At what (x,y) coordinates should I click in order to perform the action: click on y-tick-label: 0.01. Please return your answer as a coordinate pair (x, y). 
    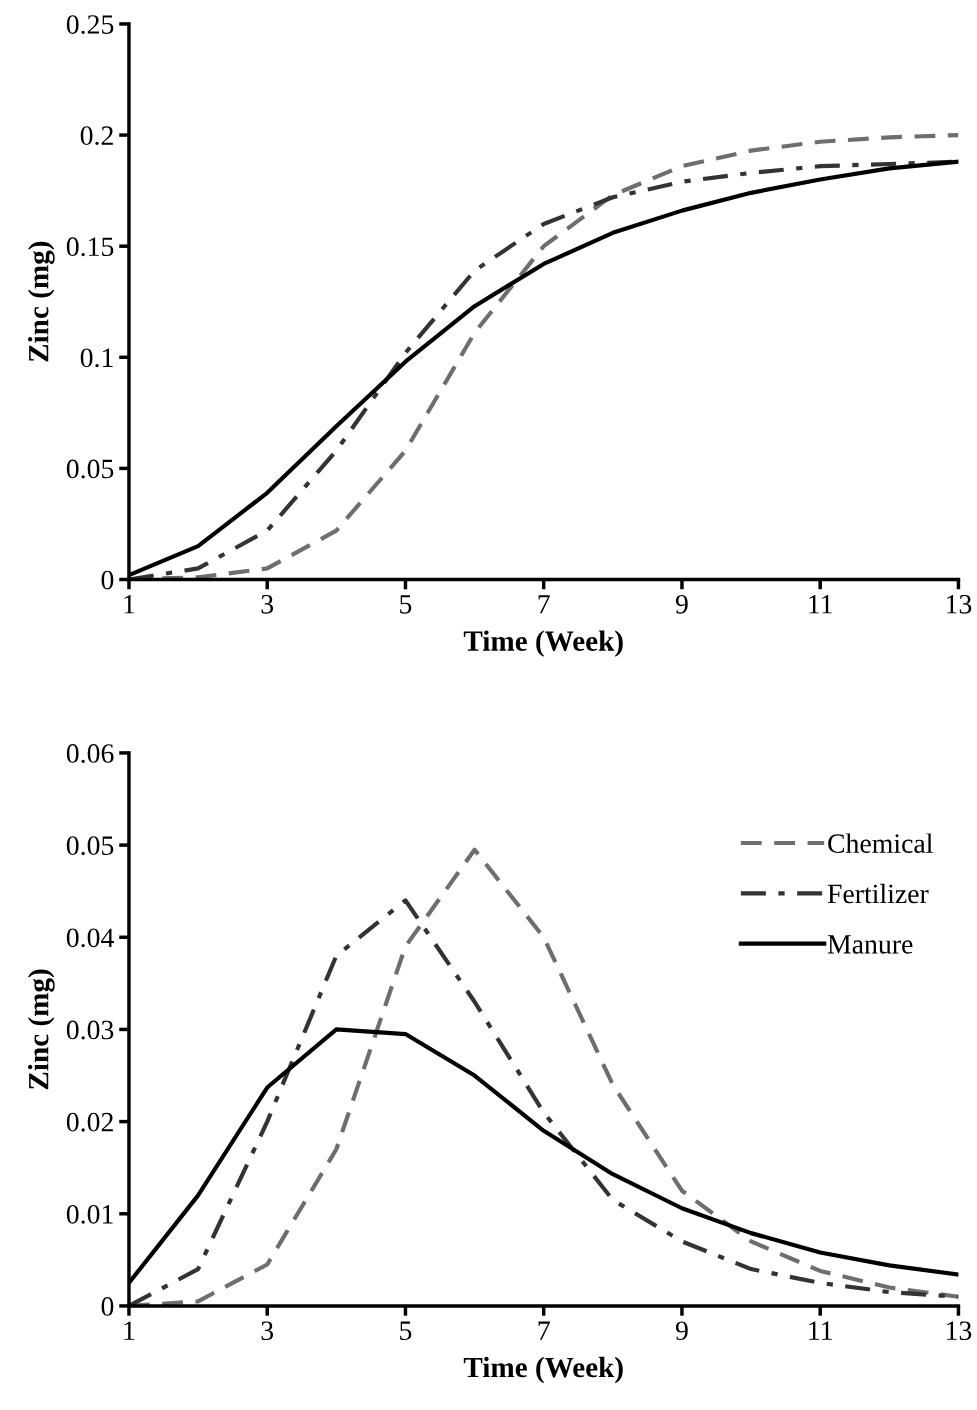
    Looking at the image, I should click on (89, 1214).